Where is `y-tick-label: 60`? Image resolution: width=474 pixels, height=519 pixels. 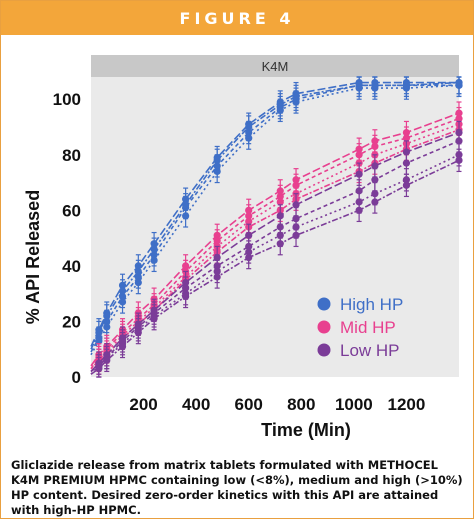 y-tick-label: 60 is located at coordinates (71, 210).